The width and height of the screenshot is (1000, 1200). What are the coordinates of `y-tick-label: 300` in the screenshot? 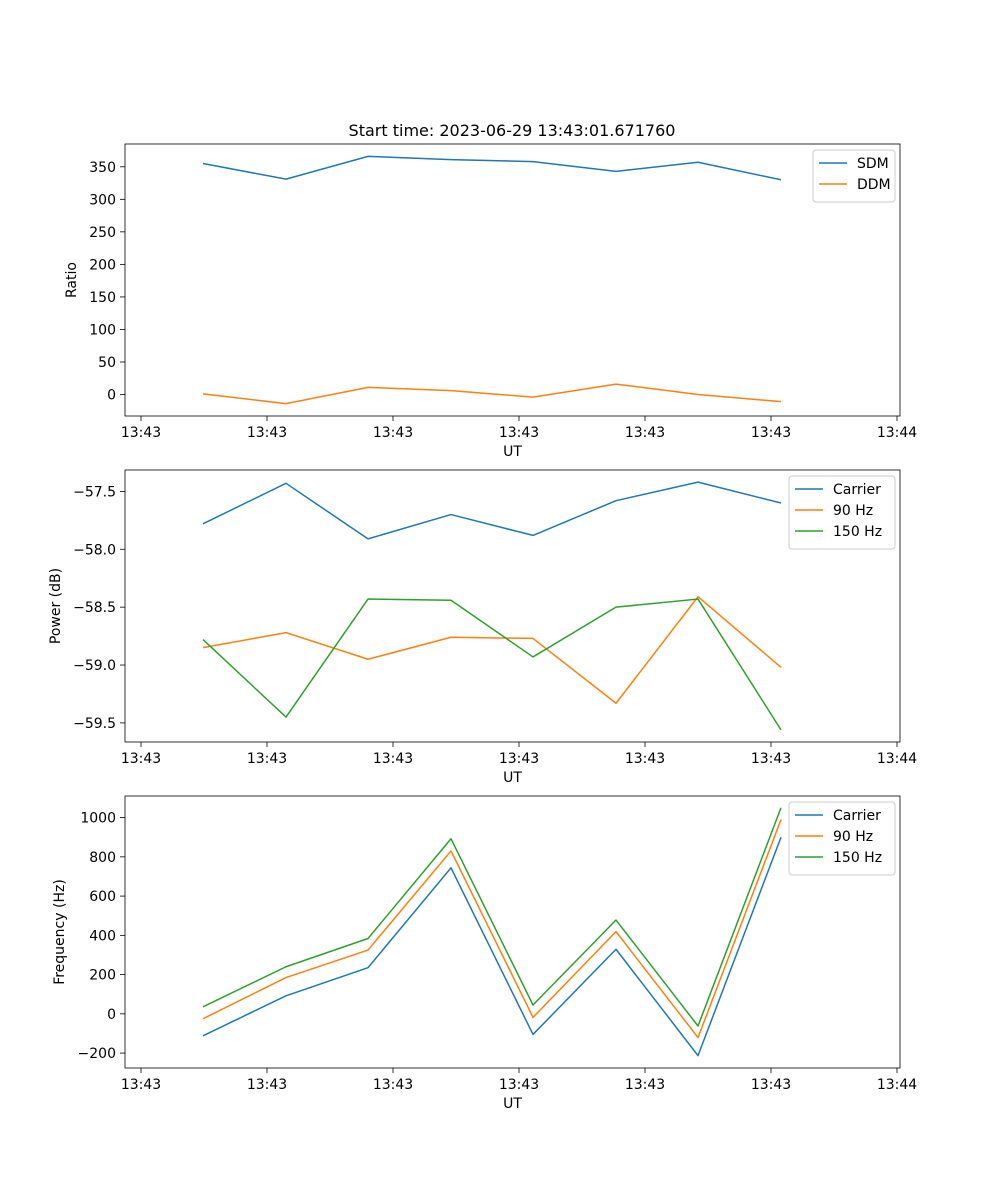 It's located at (102, 200).